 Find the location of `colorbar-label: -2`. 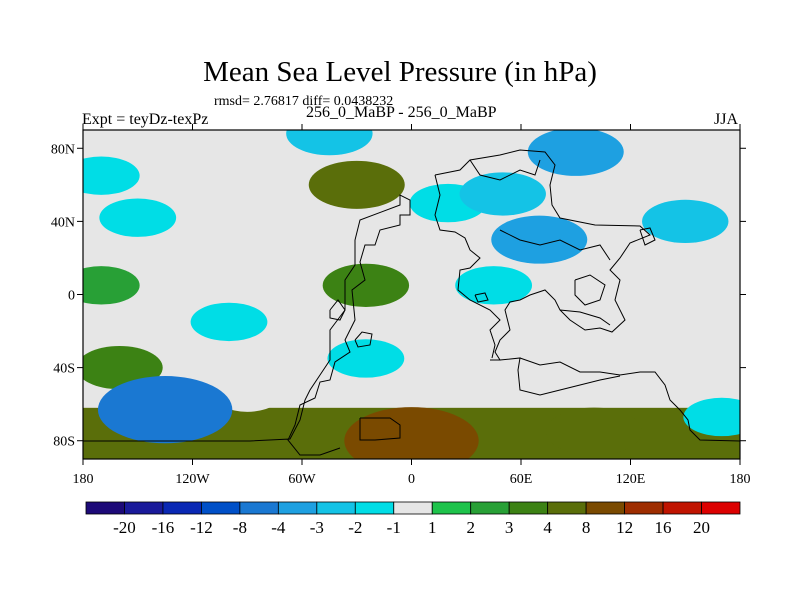

colorbar-label: -2 is located at coordinates (355, 527).